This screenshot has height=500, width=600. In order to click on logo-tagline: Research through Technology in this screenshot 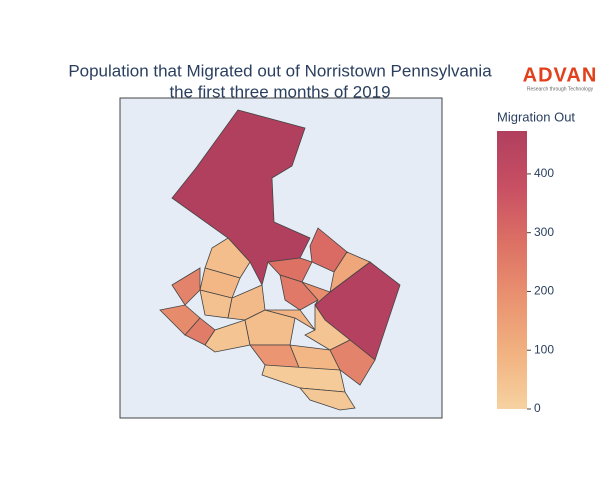, I will do `click(560, 89)`.